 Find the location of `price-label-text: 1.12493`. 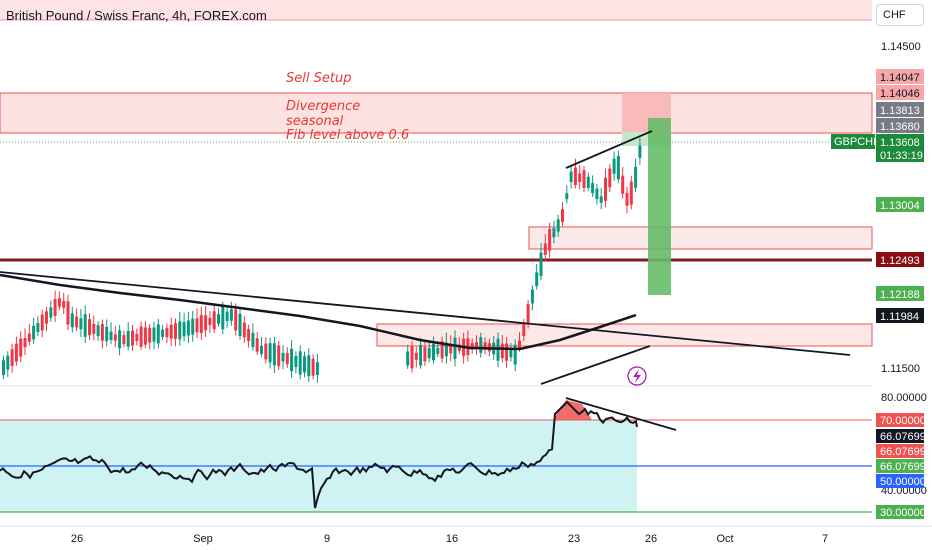

price-label-text: 1.12493 is located at coordinates (900, 261).